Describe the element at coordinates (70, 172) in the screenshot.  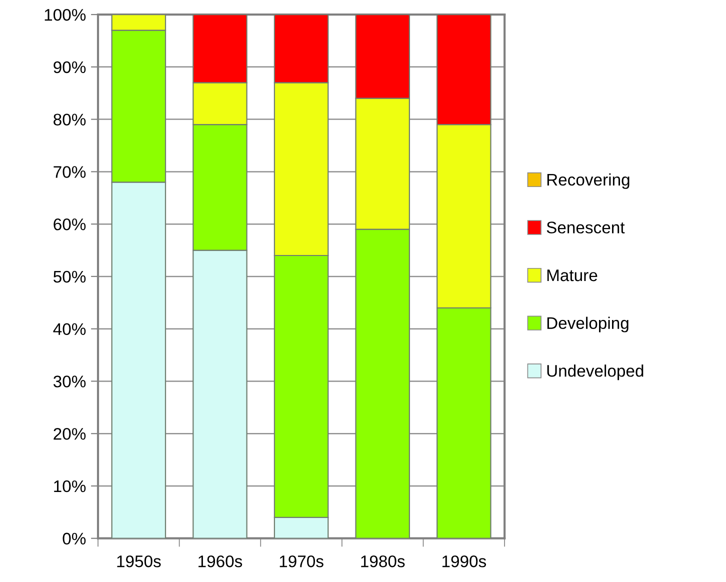
I see `y-tick-label: 70%` at that location.